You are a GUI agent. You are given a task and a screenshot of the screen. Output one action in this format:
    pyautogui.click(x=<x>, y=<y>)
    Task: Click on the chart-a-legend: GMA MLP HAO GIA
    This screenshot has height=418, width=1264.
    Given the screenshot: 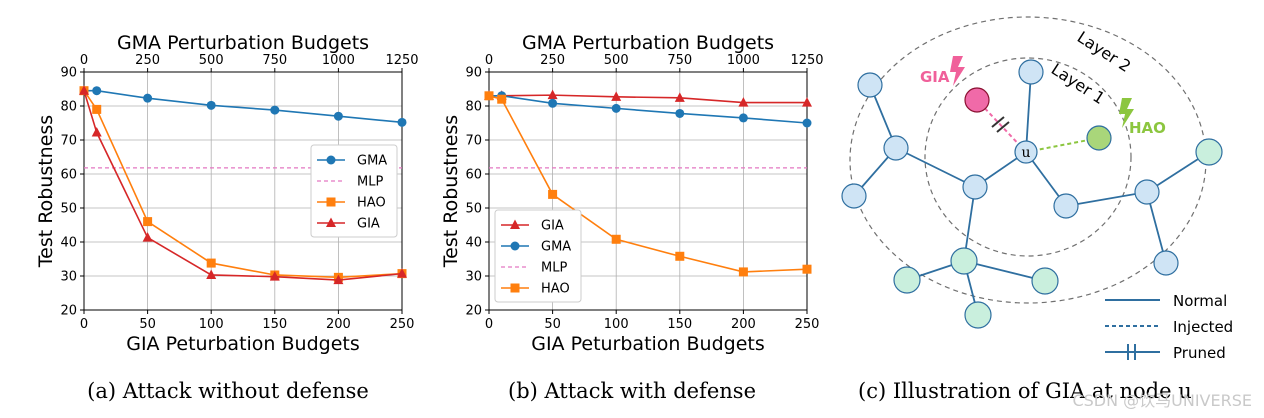 What is the action you would take?
    pyautogui.click(x=354, y=191)
    